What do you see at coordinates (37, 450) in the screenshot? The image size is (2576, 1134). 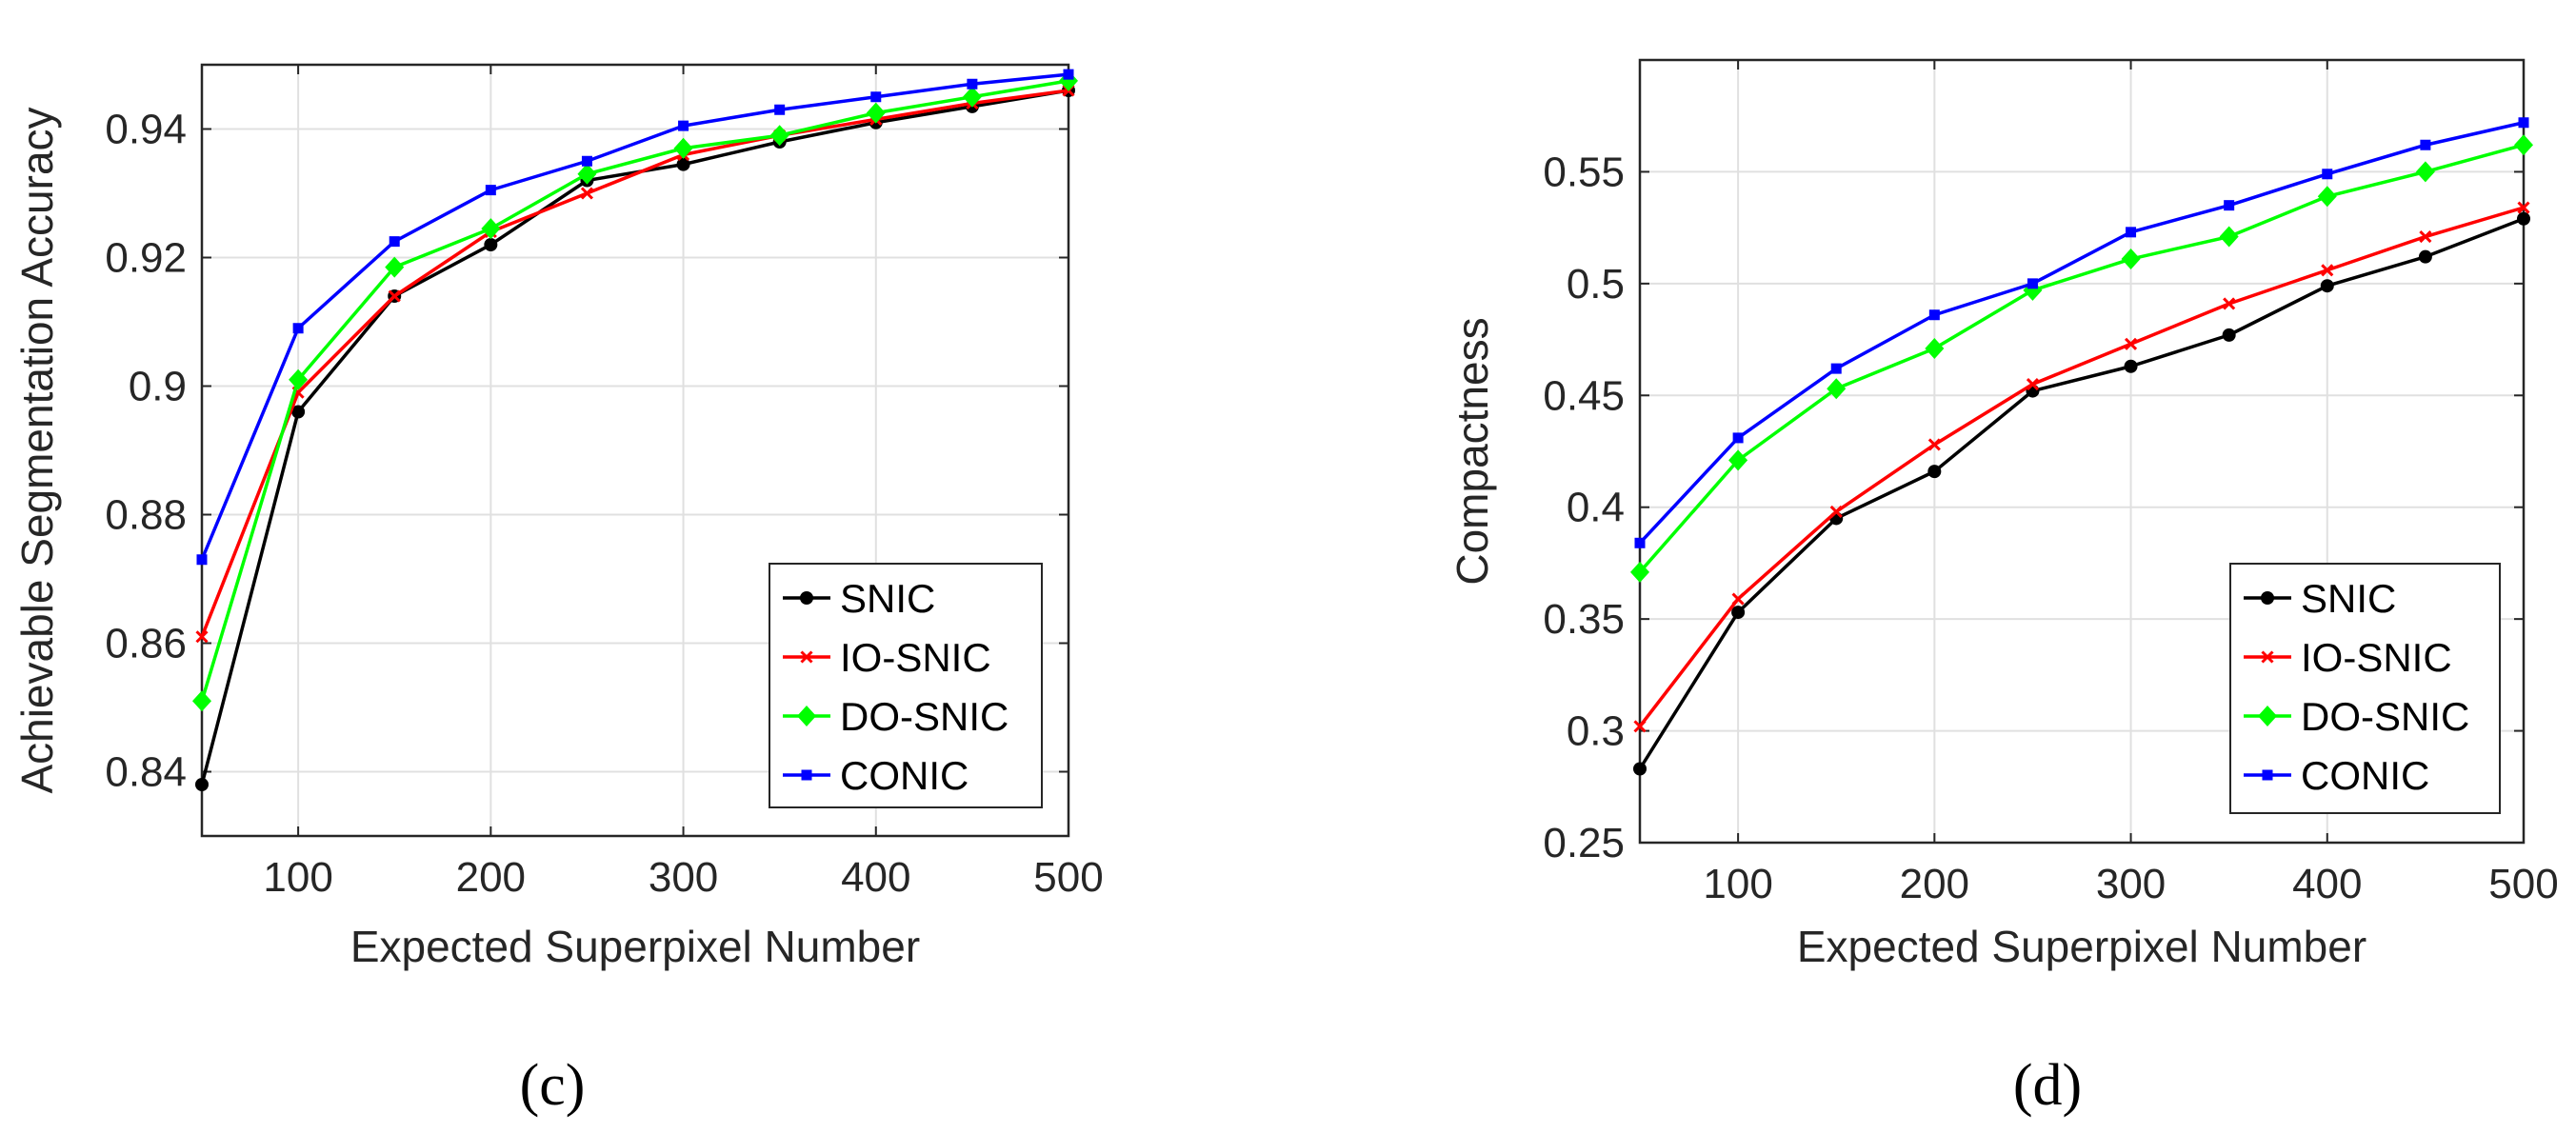 I see `chart-1-y-axis-label: Achievable Segmentation Accuracy` at bounding box center [37, 450].